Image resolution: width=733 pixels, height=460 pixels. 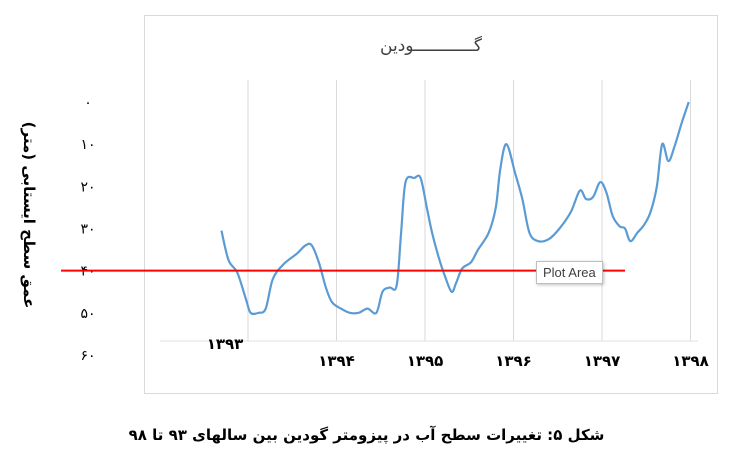 What do you see at coordinates (225, 344) in the screenshot?
I see `x-tick-label-0: ۱۳۹۳` at bounding box center [225, 344].